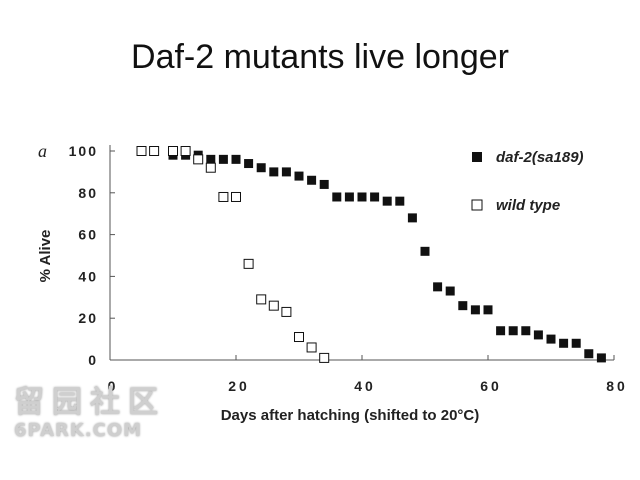 Image resolution: width=640 pixels, height=480 pixels. What do you see at coordinates (90, 402) in the screenshot?
I see `watermark-line1: 留园社区` at bounding box center [90, 402].